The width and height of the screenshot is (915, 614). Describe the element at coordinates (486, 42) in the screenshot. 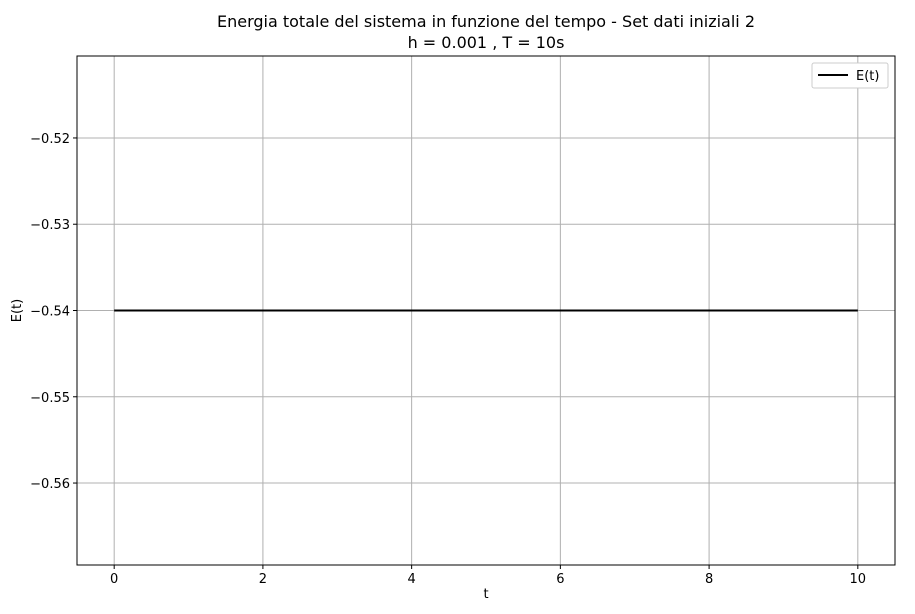

I see `chart-subtitle: h = 0.001 , T = 10s` at that location.